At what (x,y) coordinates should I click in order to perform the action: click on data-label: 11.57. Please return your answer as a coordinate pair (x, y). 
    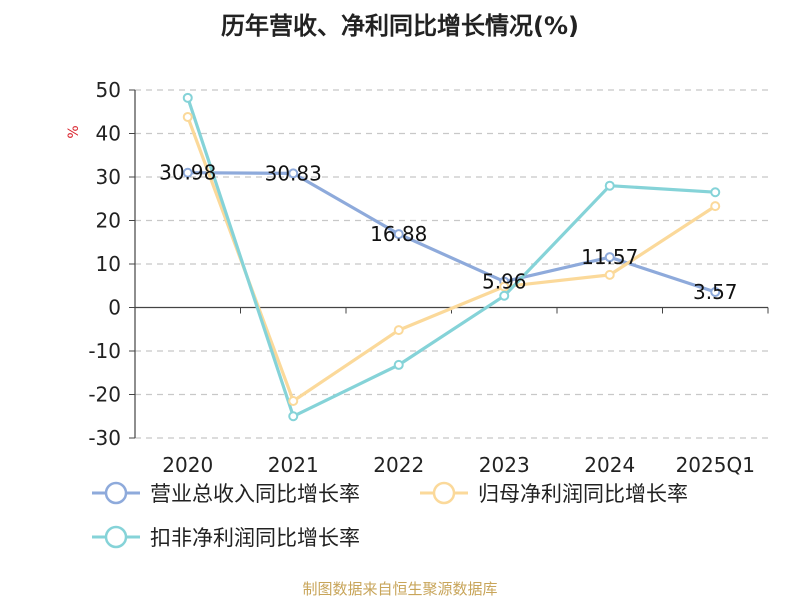
    Looking at the image, I should click on (609, 257).